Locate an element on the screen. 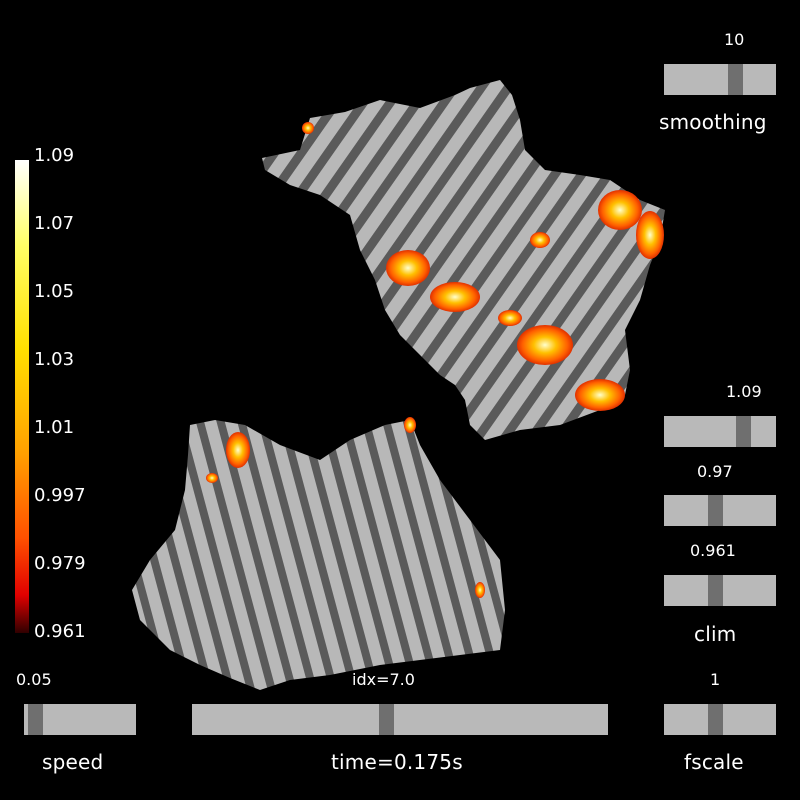 Image resolution: width=800 pixels, height=800 pixels. colorbar-tick: 1.03 is located at coordinates (54, 359).